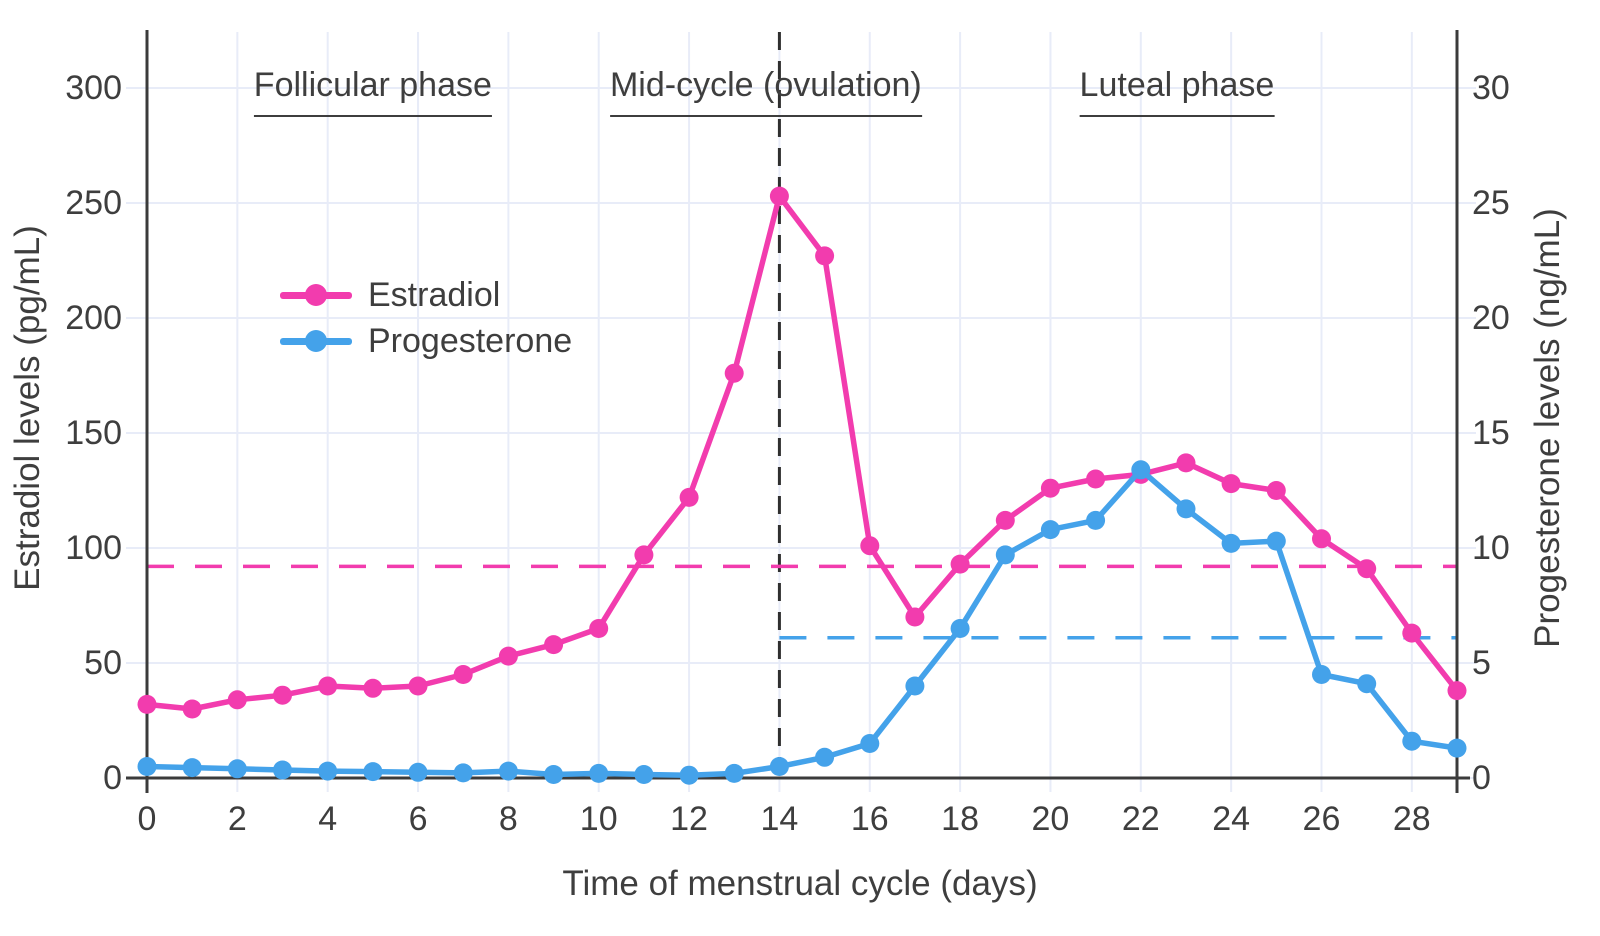 The height and width of the screenshot is (936, 1600). I want to click on y-right-tick-label: 10, so click(1491, 548).